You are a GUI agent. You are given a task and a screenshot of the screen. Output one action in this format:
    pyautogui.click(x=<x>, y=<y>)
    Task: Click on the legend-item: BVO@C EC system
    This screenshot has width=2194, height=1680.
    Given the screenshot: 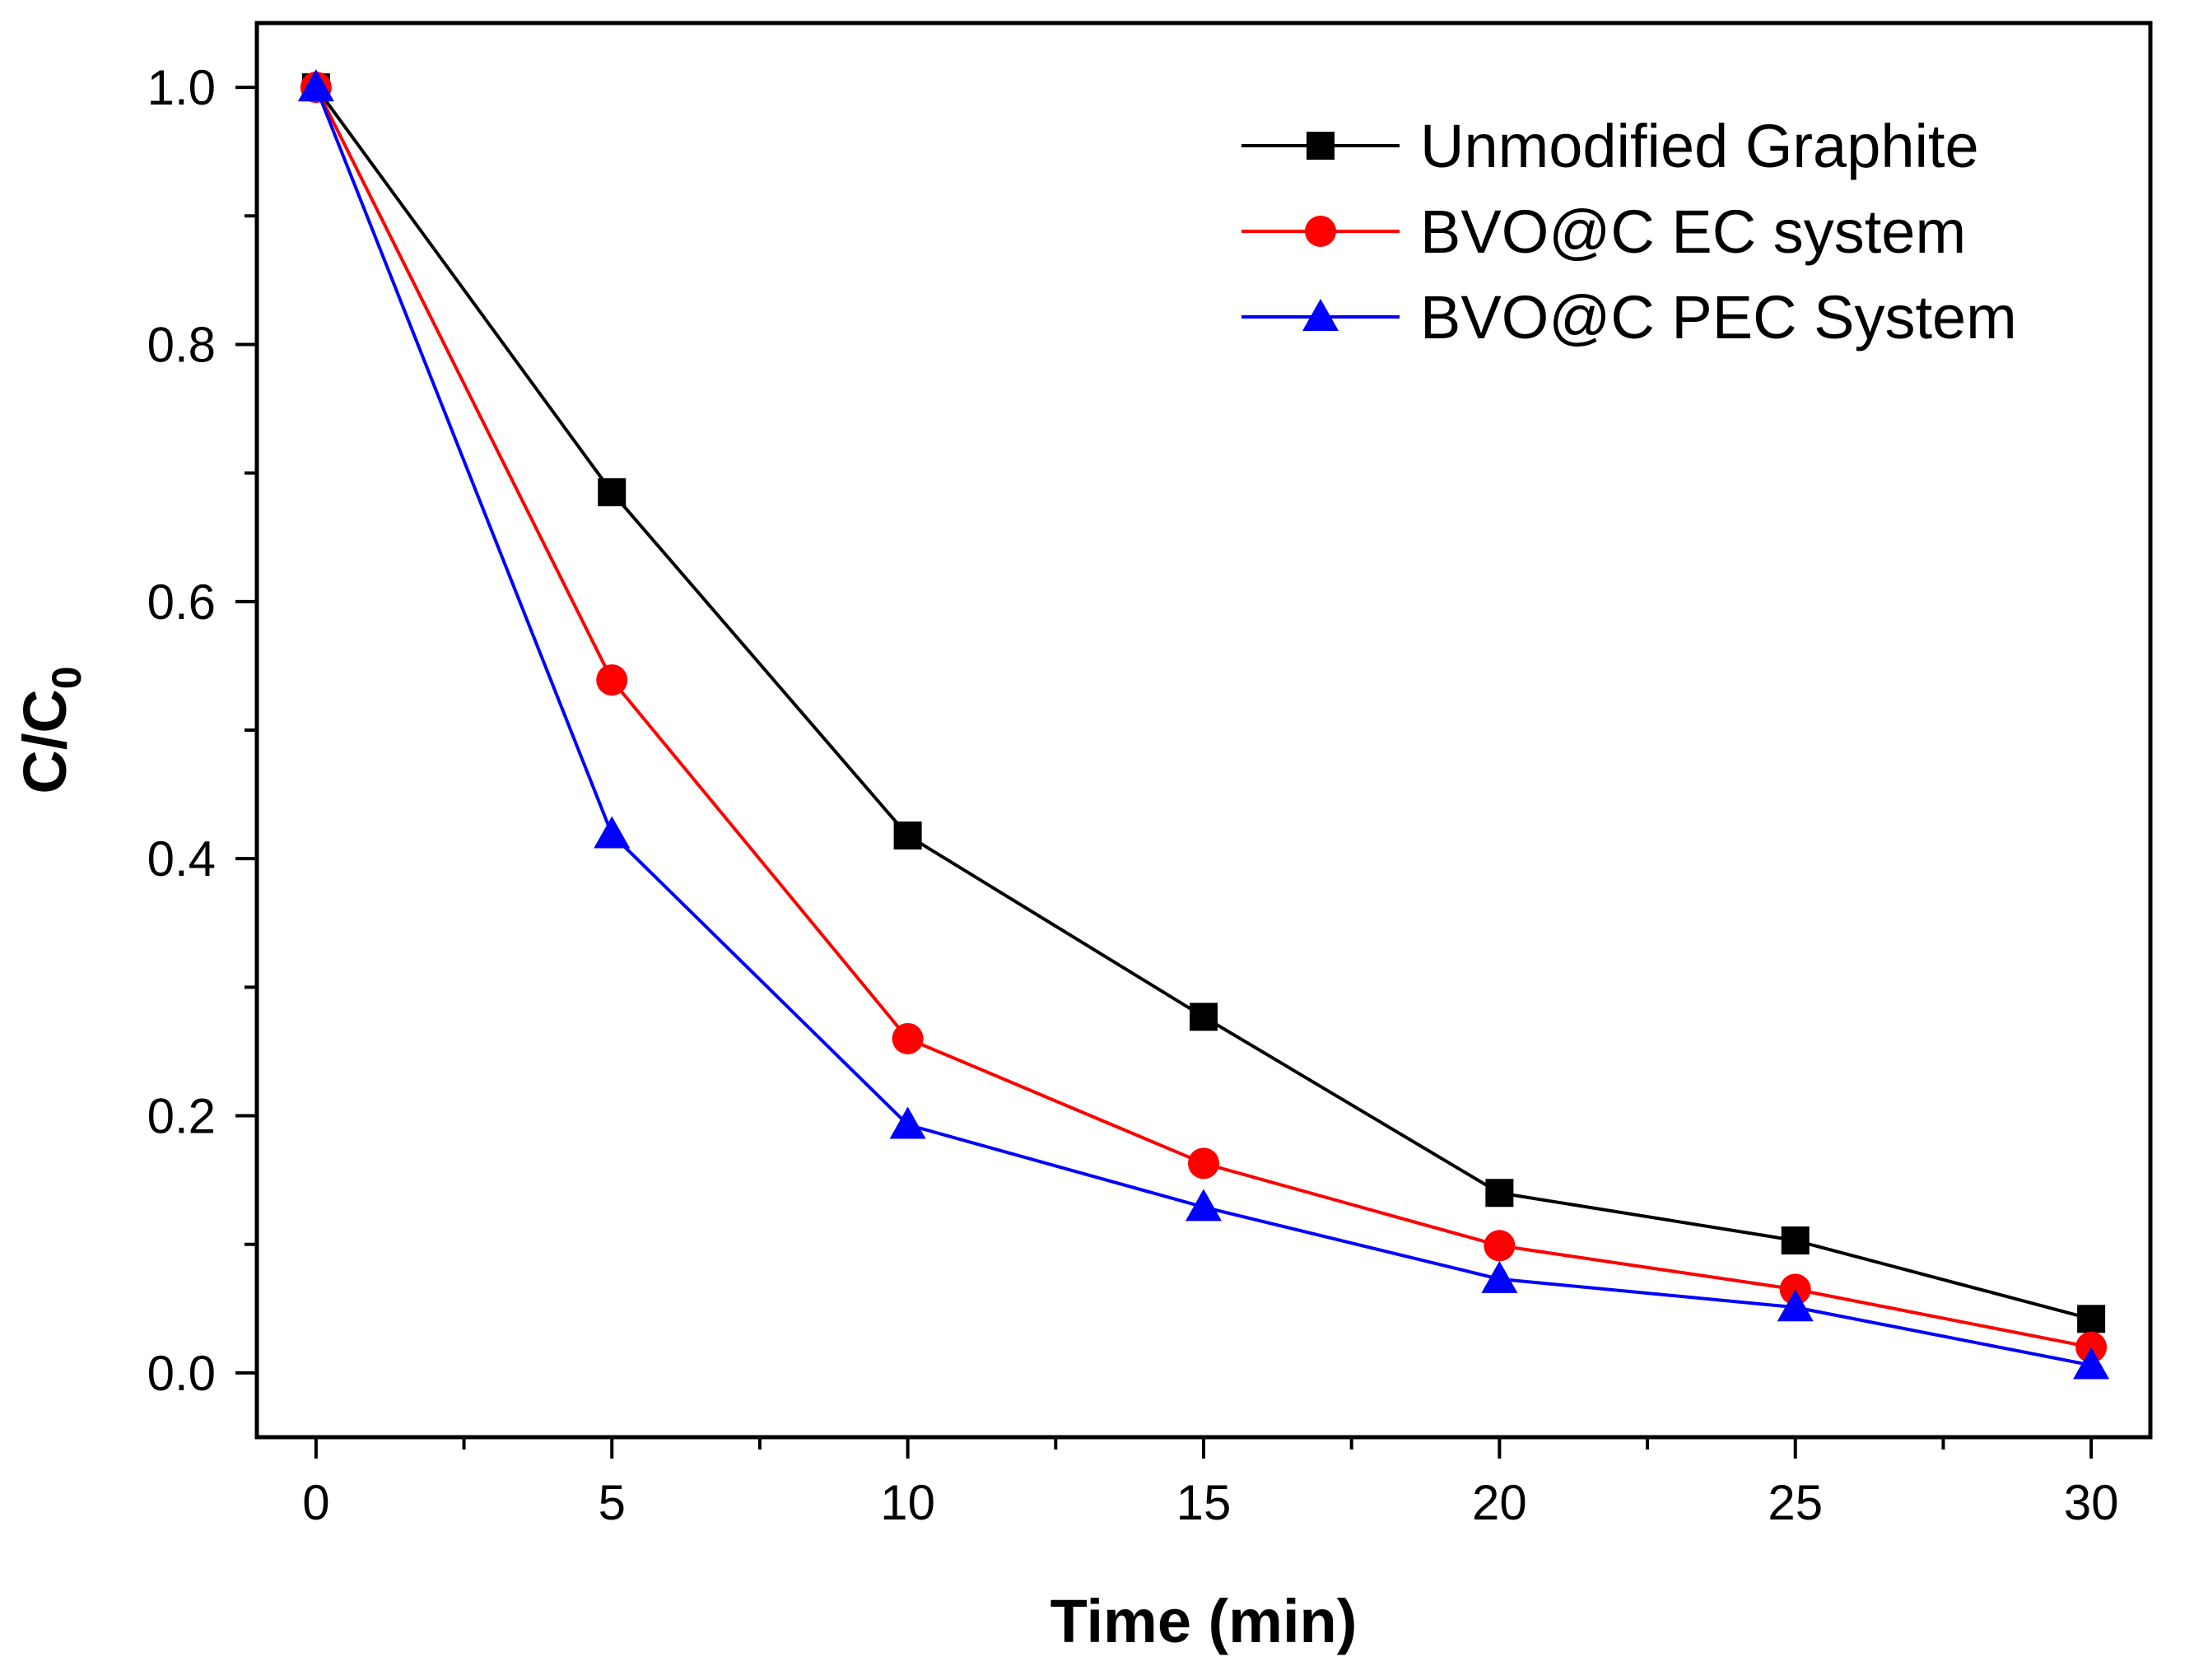 What is the action you would take?
    pyautogui.click(x=1603, y=232)
    